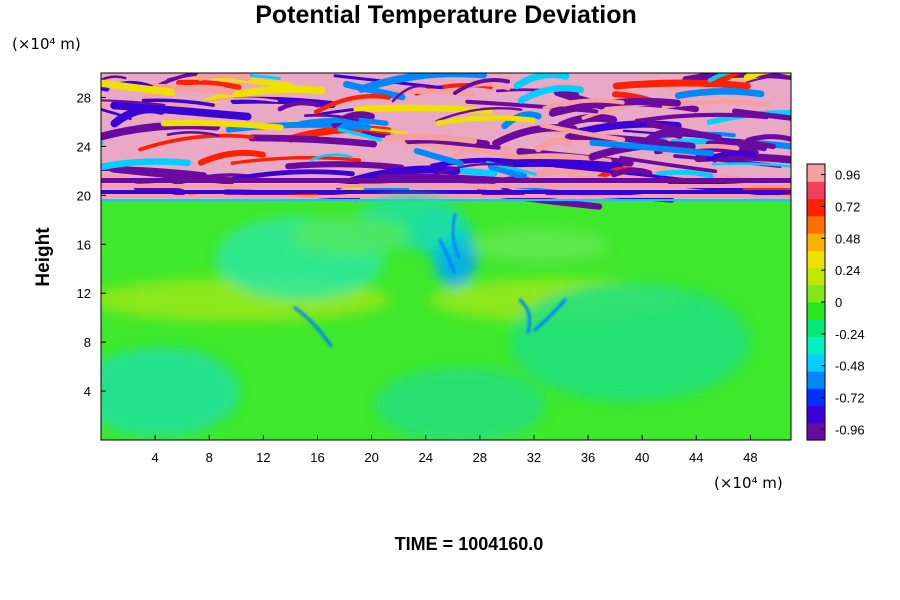 Image resolution: width=900 pixels, height=600 pixels. I want to click on x-tick-label: 20, so click(371, 457).